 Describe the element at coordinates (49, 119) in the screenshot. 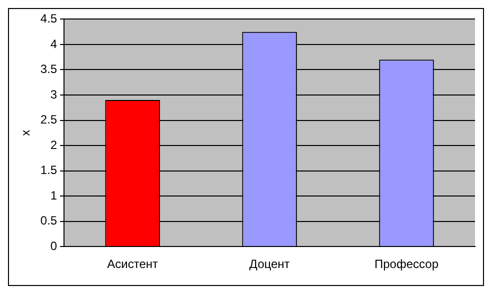

I see `y-tick-label: 2.5` at that location.